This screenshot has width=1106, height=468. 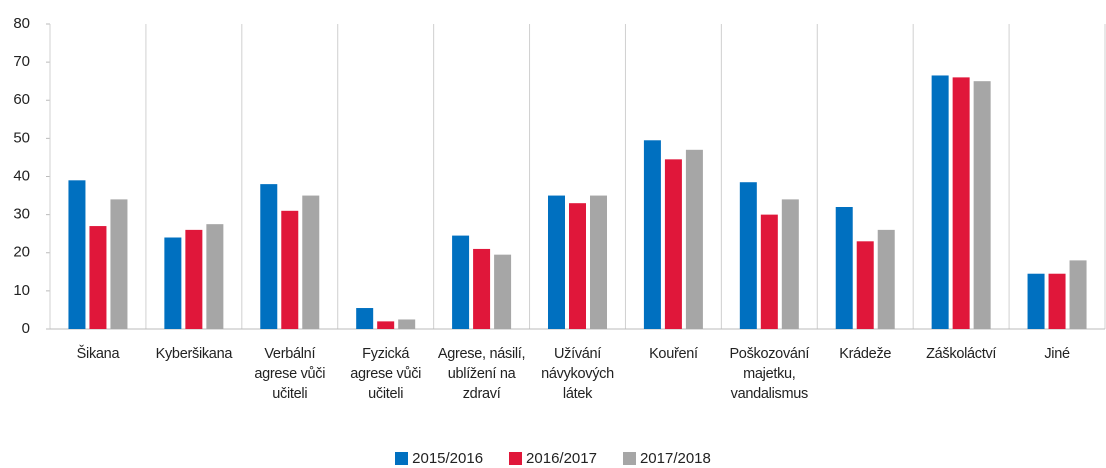 I want to click on y-tick-label: 40, so click(x=21, y=175).